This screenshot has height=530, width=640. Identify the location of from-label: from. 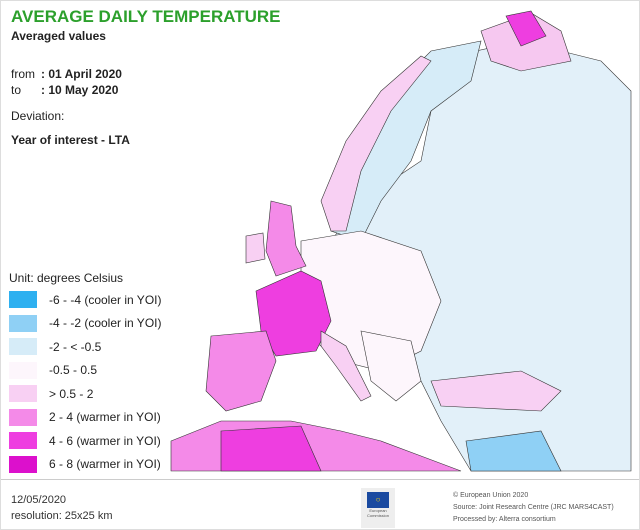
(23, 74).